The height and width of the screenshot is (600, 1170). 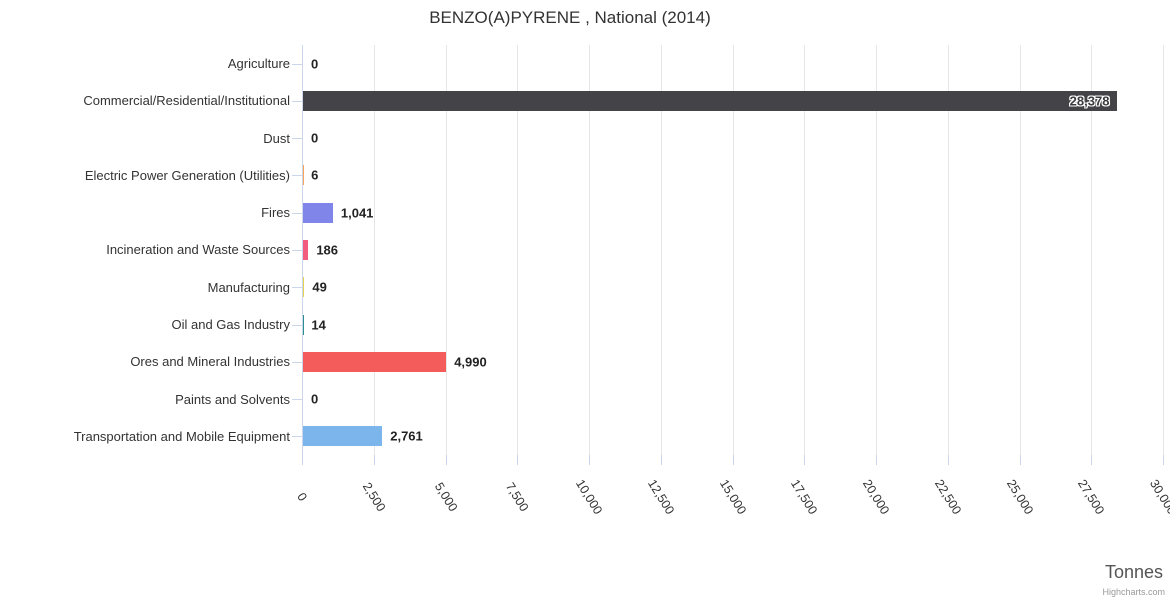 I want to click on data-label: 28,378, so click(x=1089, y=101).